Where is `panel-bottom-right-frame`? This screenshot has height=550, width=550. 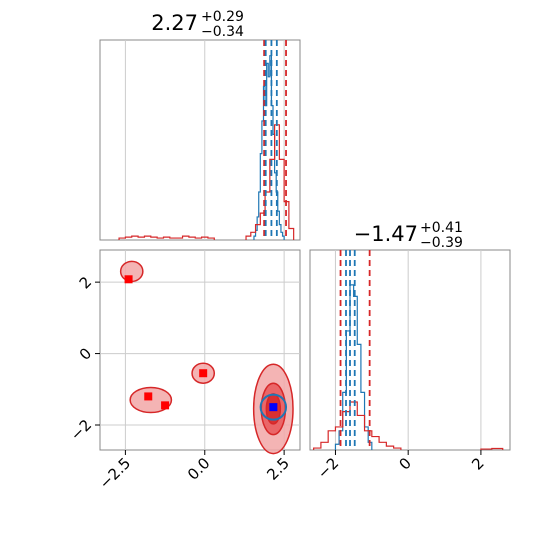
panel-bottom-right-frame is located at coordinates (410, 350).